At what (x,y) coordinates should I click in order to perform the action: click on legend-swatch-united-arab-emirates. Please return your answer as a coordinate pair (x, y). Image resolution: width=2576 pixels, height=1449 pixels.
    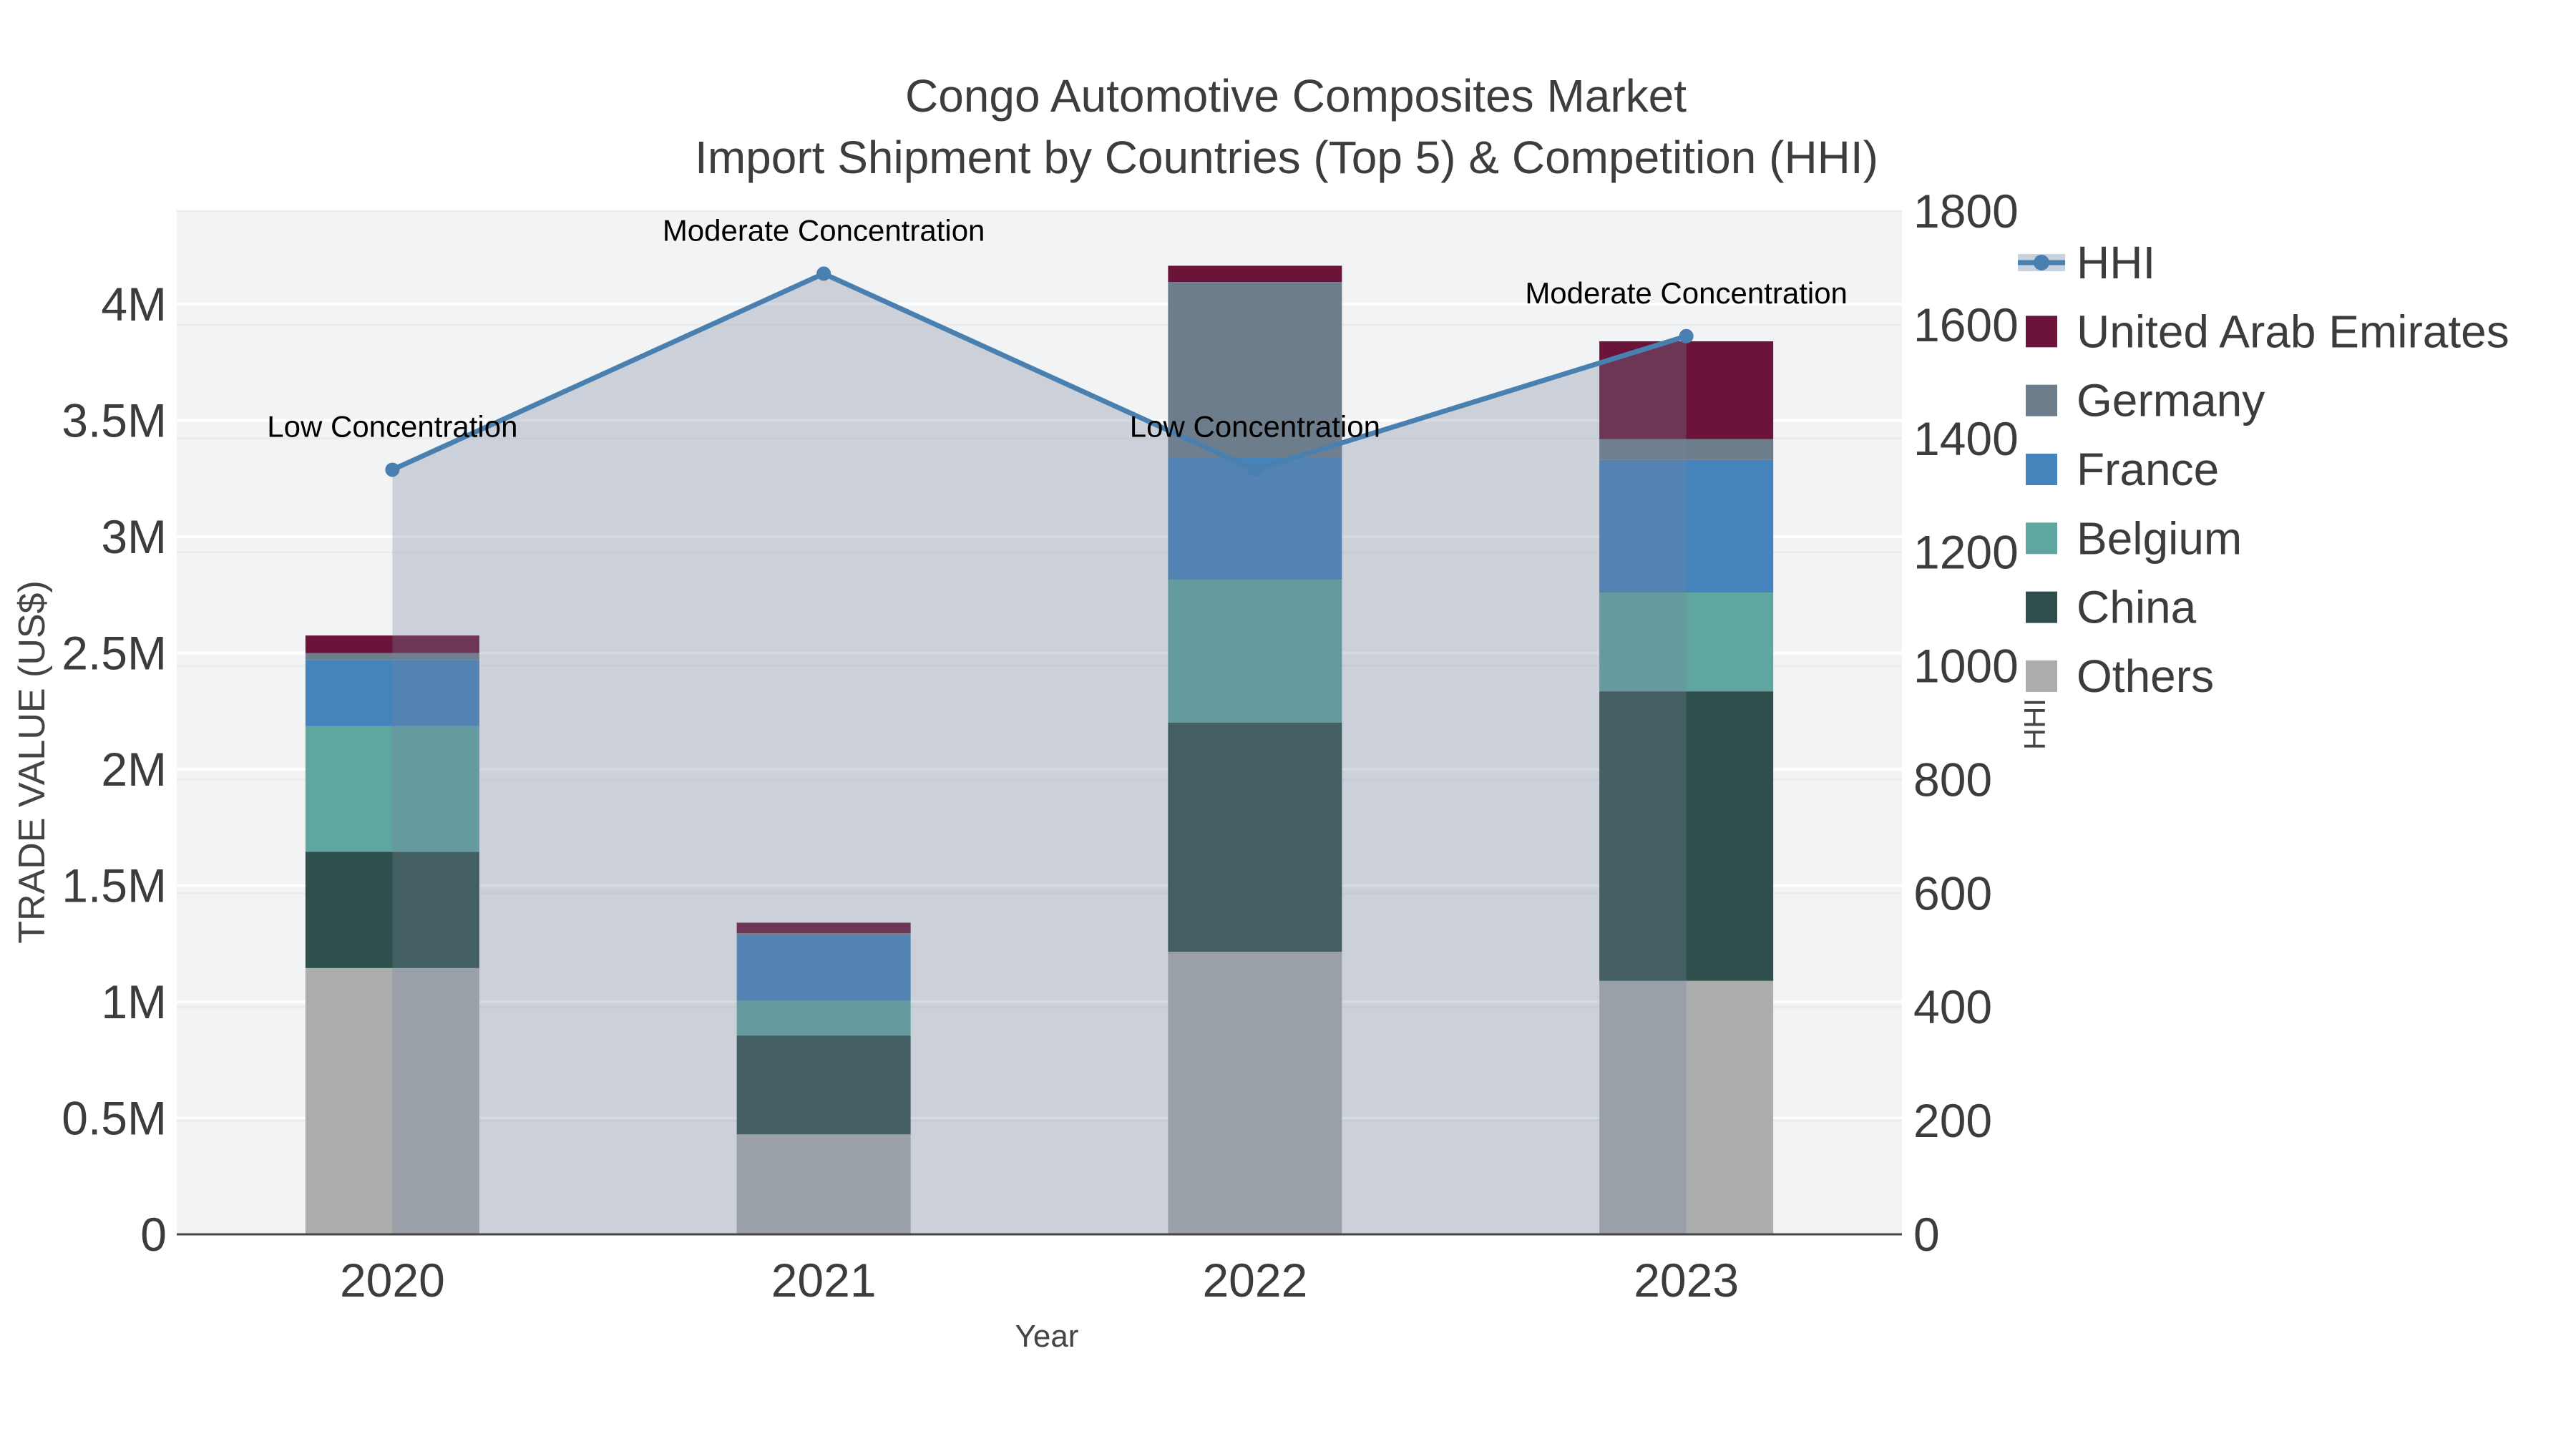
    Looking at the image, I should click on (2042, 332).